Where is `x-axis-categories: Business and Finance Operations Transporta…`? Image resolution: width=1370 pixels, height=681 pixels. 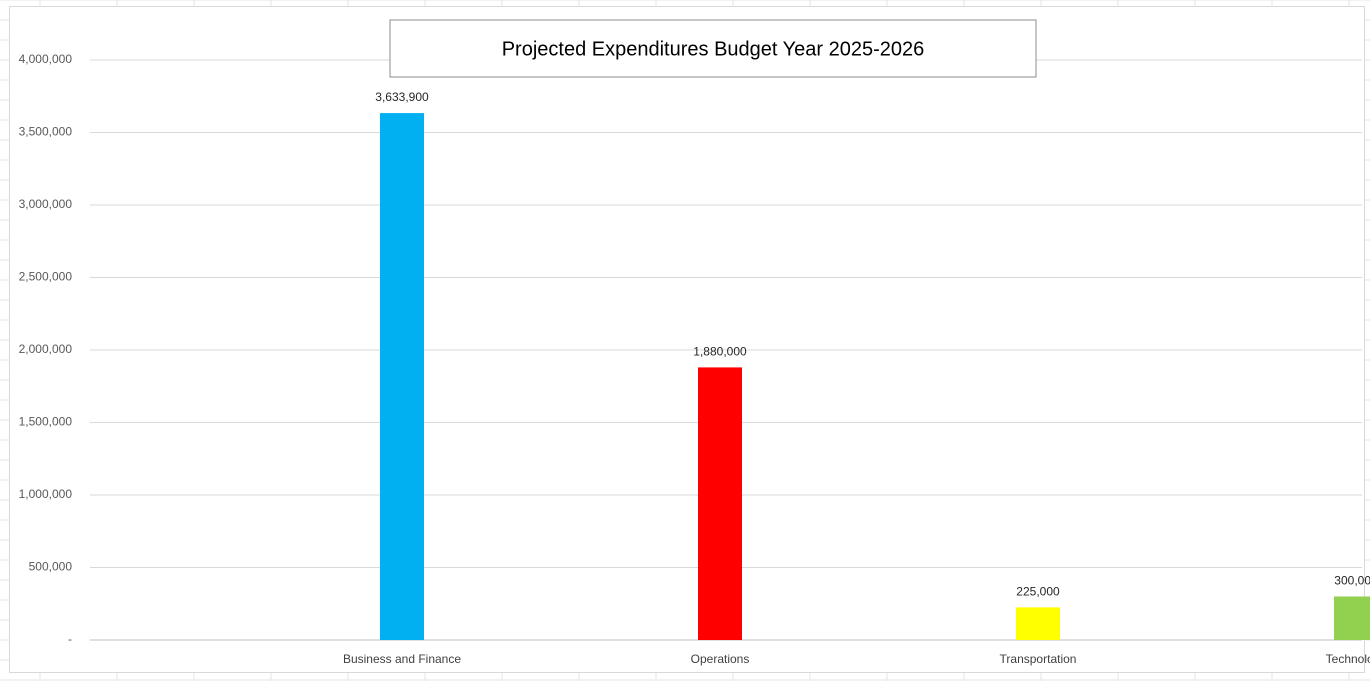 x-axis-categories: Business and Finance Operations Transporta… is located at coordinates (856, 659).